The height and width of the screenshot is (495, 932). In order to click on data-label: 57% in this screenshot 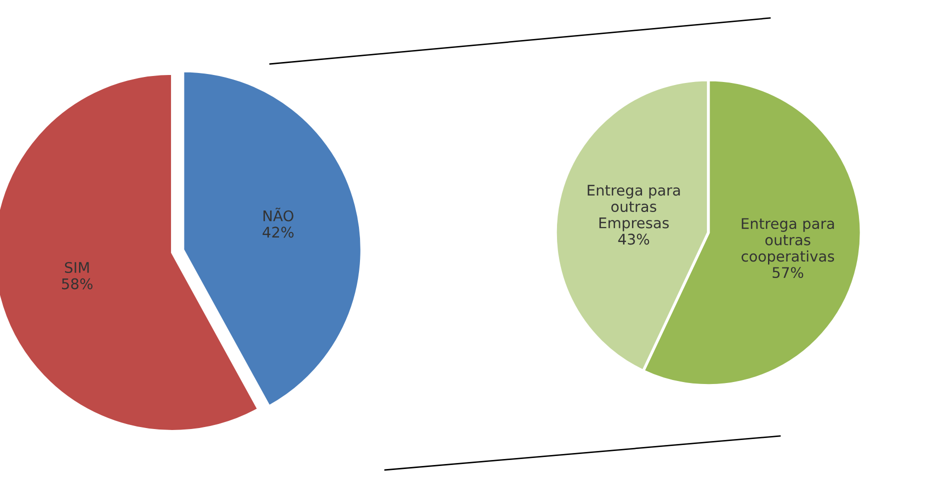, I will do `click(788, 272)`.